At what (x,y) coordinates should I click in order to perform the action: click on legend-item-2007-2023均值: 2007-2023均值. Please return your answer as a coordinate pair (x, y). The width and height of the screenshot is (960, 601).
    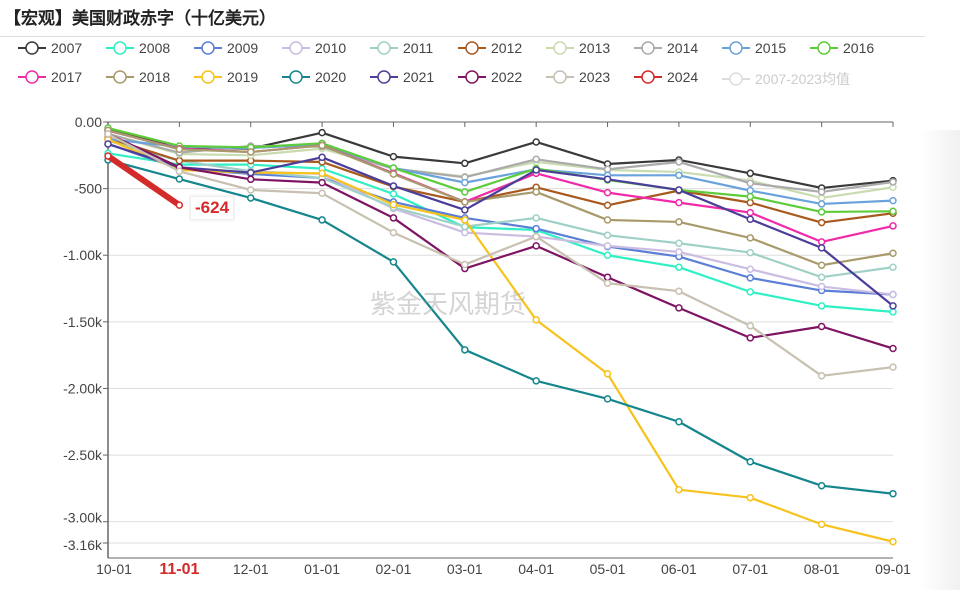
    Looking at the image, I should click on (786, 79).